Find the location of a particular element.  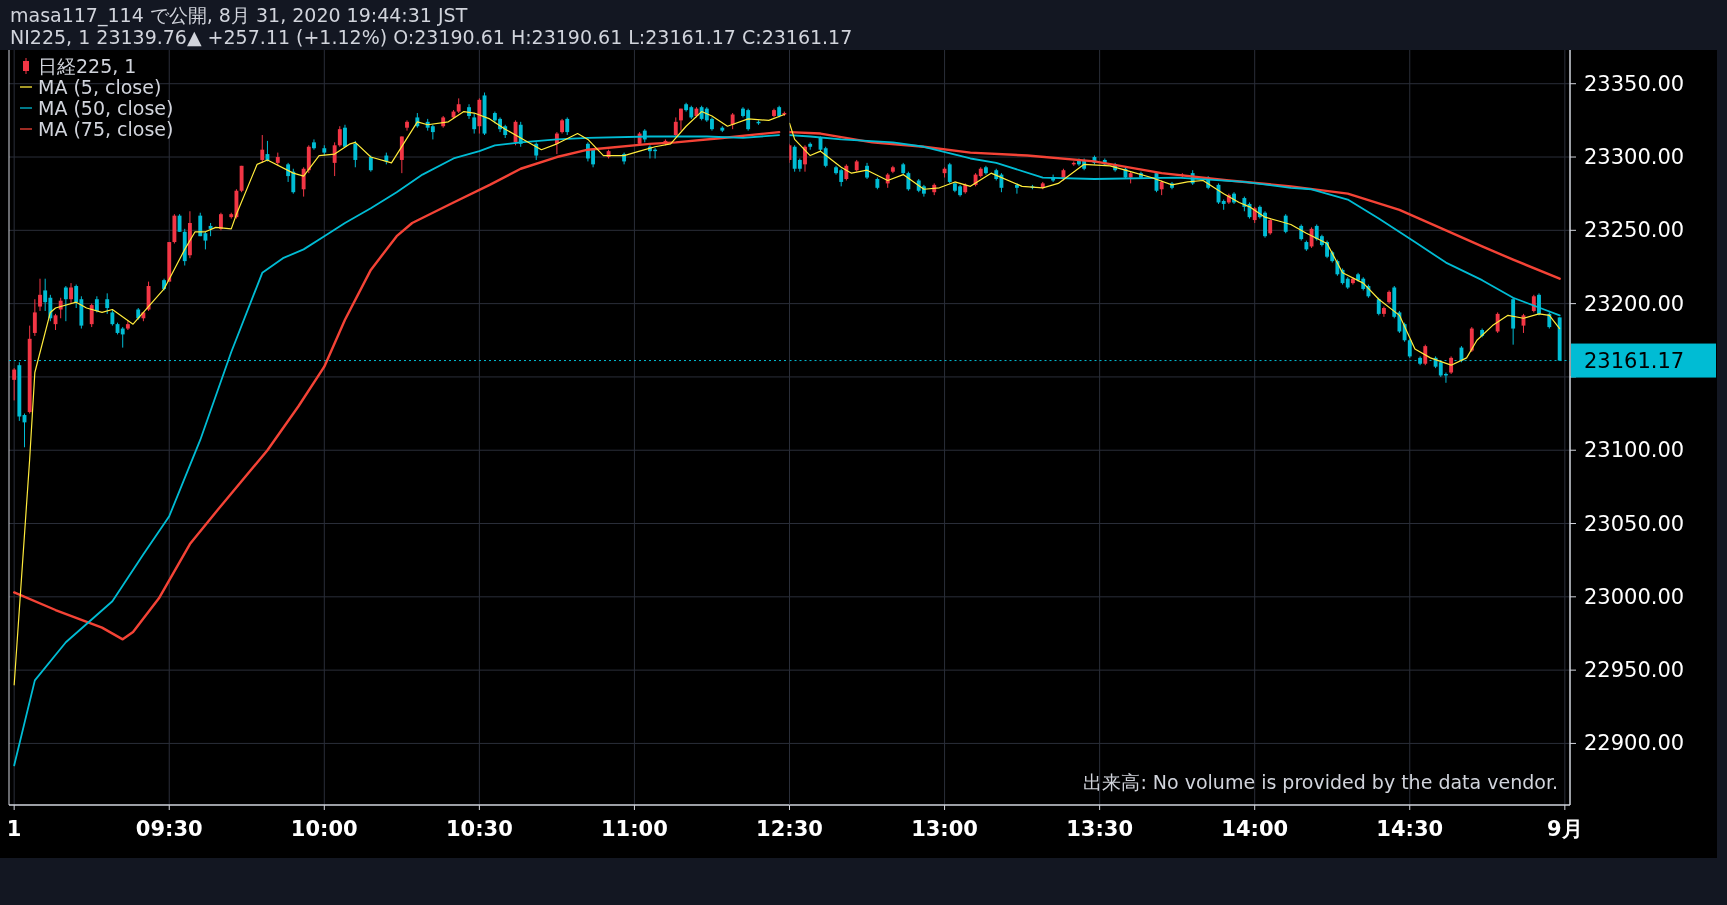

x-tick-label: 13:30 is located at coordinates (1100, 829).